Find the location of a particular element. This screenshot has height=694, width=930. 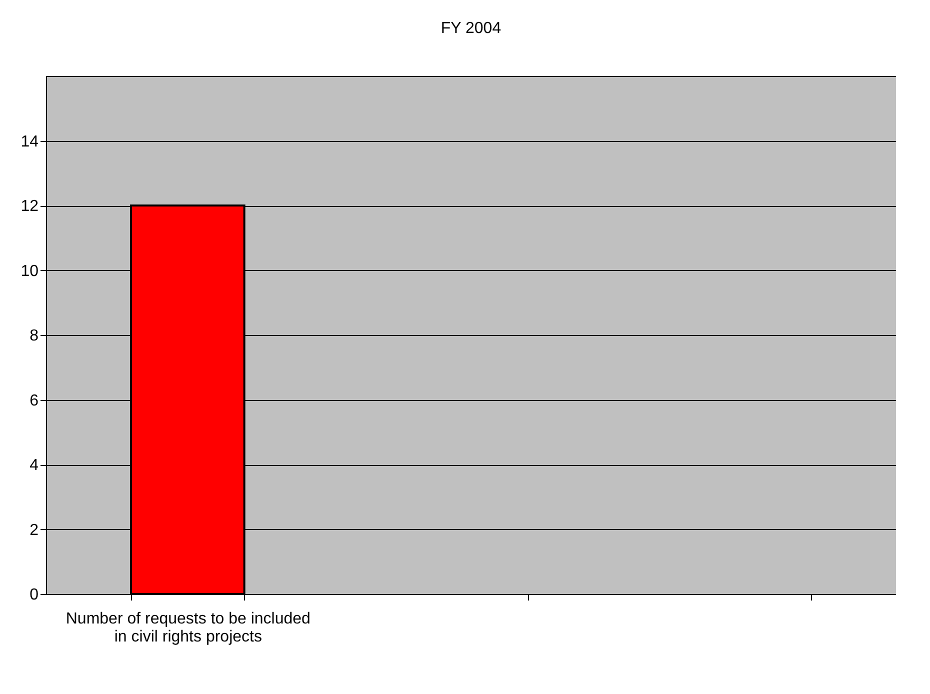

y-tick-label: 6 is located at coordinates (34, 401).